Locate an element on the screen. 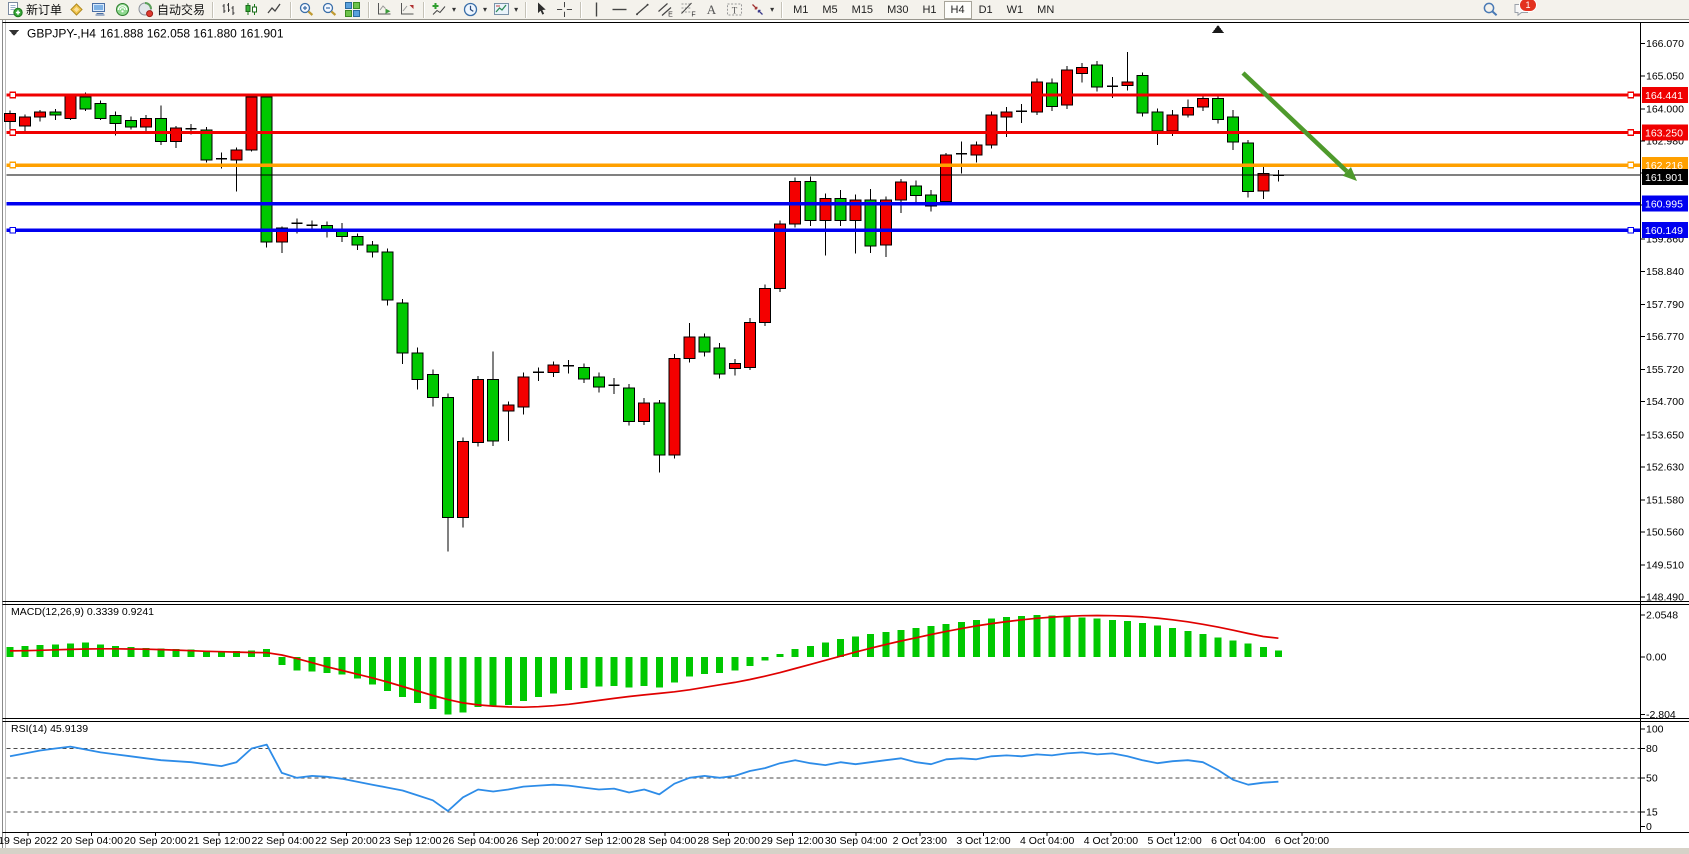  chat-button: 1 is located at coordinates (1523, 9).